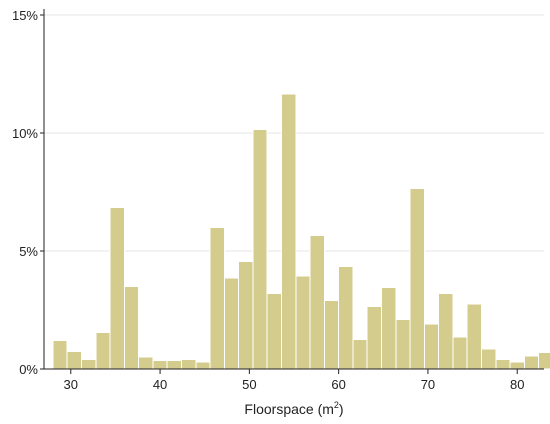 Image resolution: width=550 pixels, height=424 pixels. Describe the element at coordinates (25, 133) in the screenshot. I see `y-tick-label: 10%` at that location.